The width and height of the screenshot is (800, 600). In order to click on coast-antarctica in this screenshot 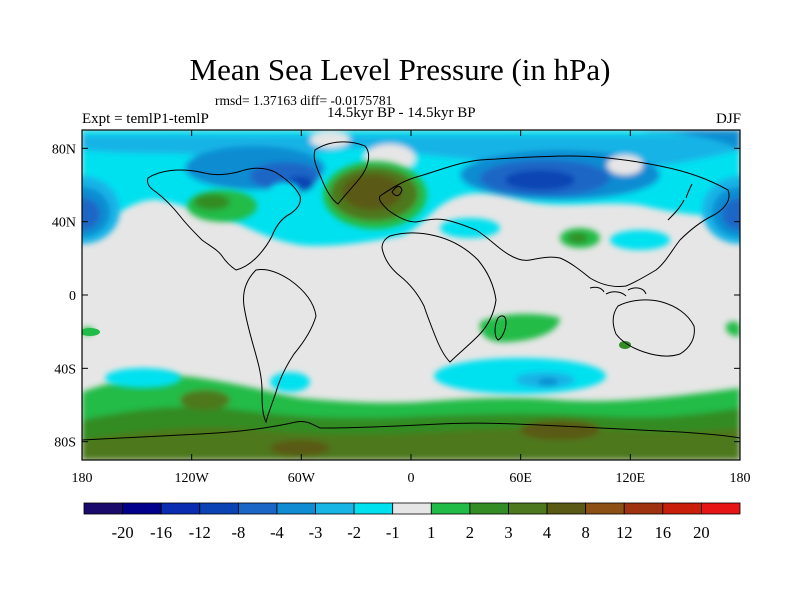, I will do `click(411, 431)`.